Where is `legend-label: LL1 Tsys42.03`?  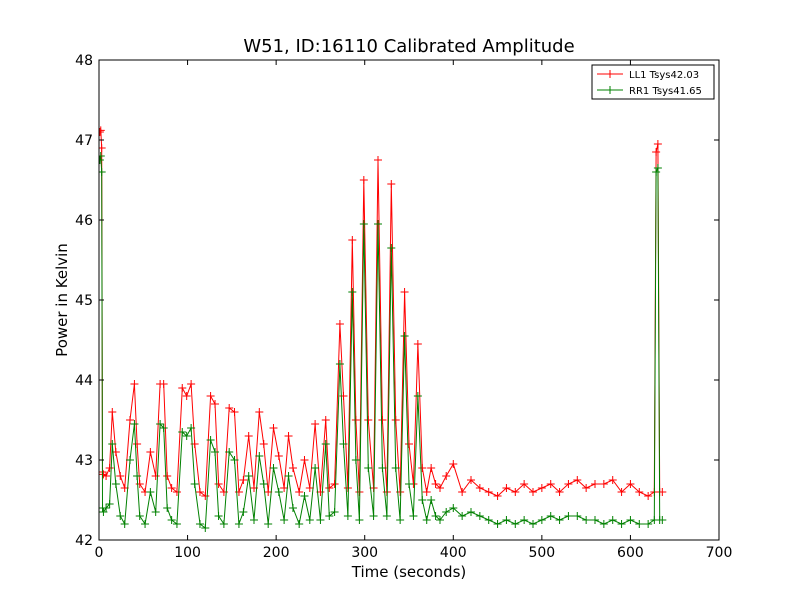
legend-label: LL1 Tsys42.03 is located at coordinates (664, 75).